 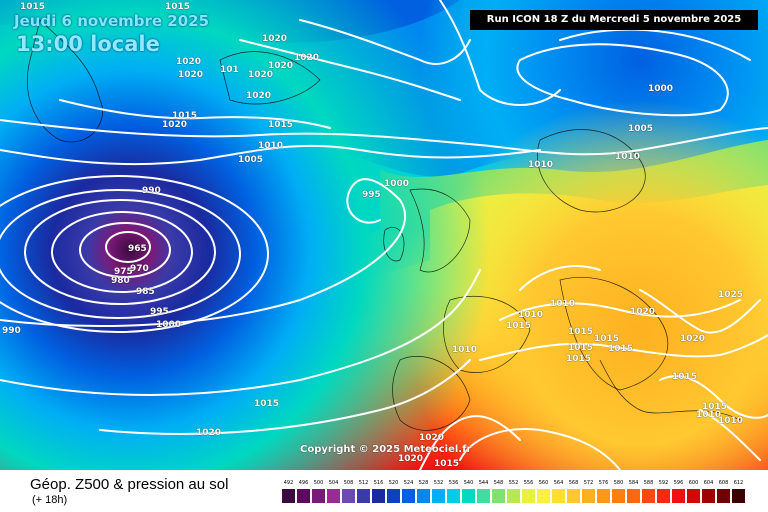 What do you see at coordinates (543, 483) in the screenshot?
I see `scale-tick-label: 560` at bounding box center [543, 483].